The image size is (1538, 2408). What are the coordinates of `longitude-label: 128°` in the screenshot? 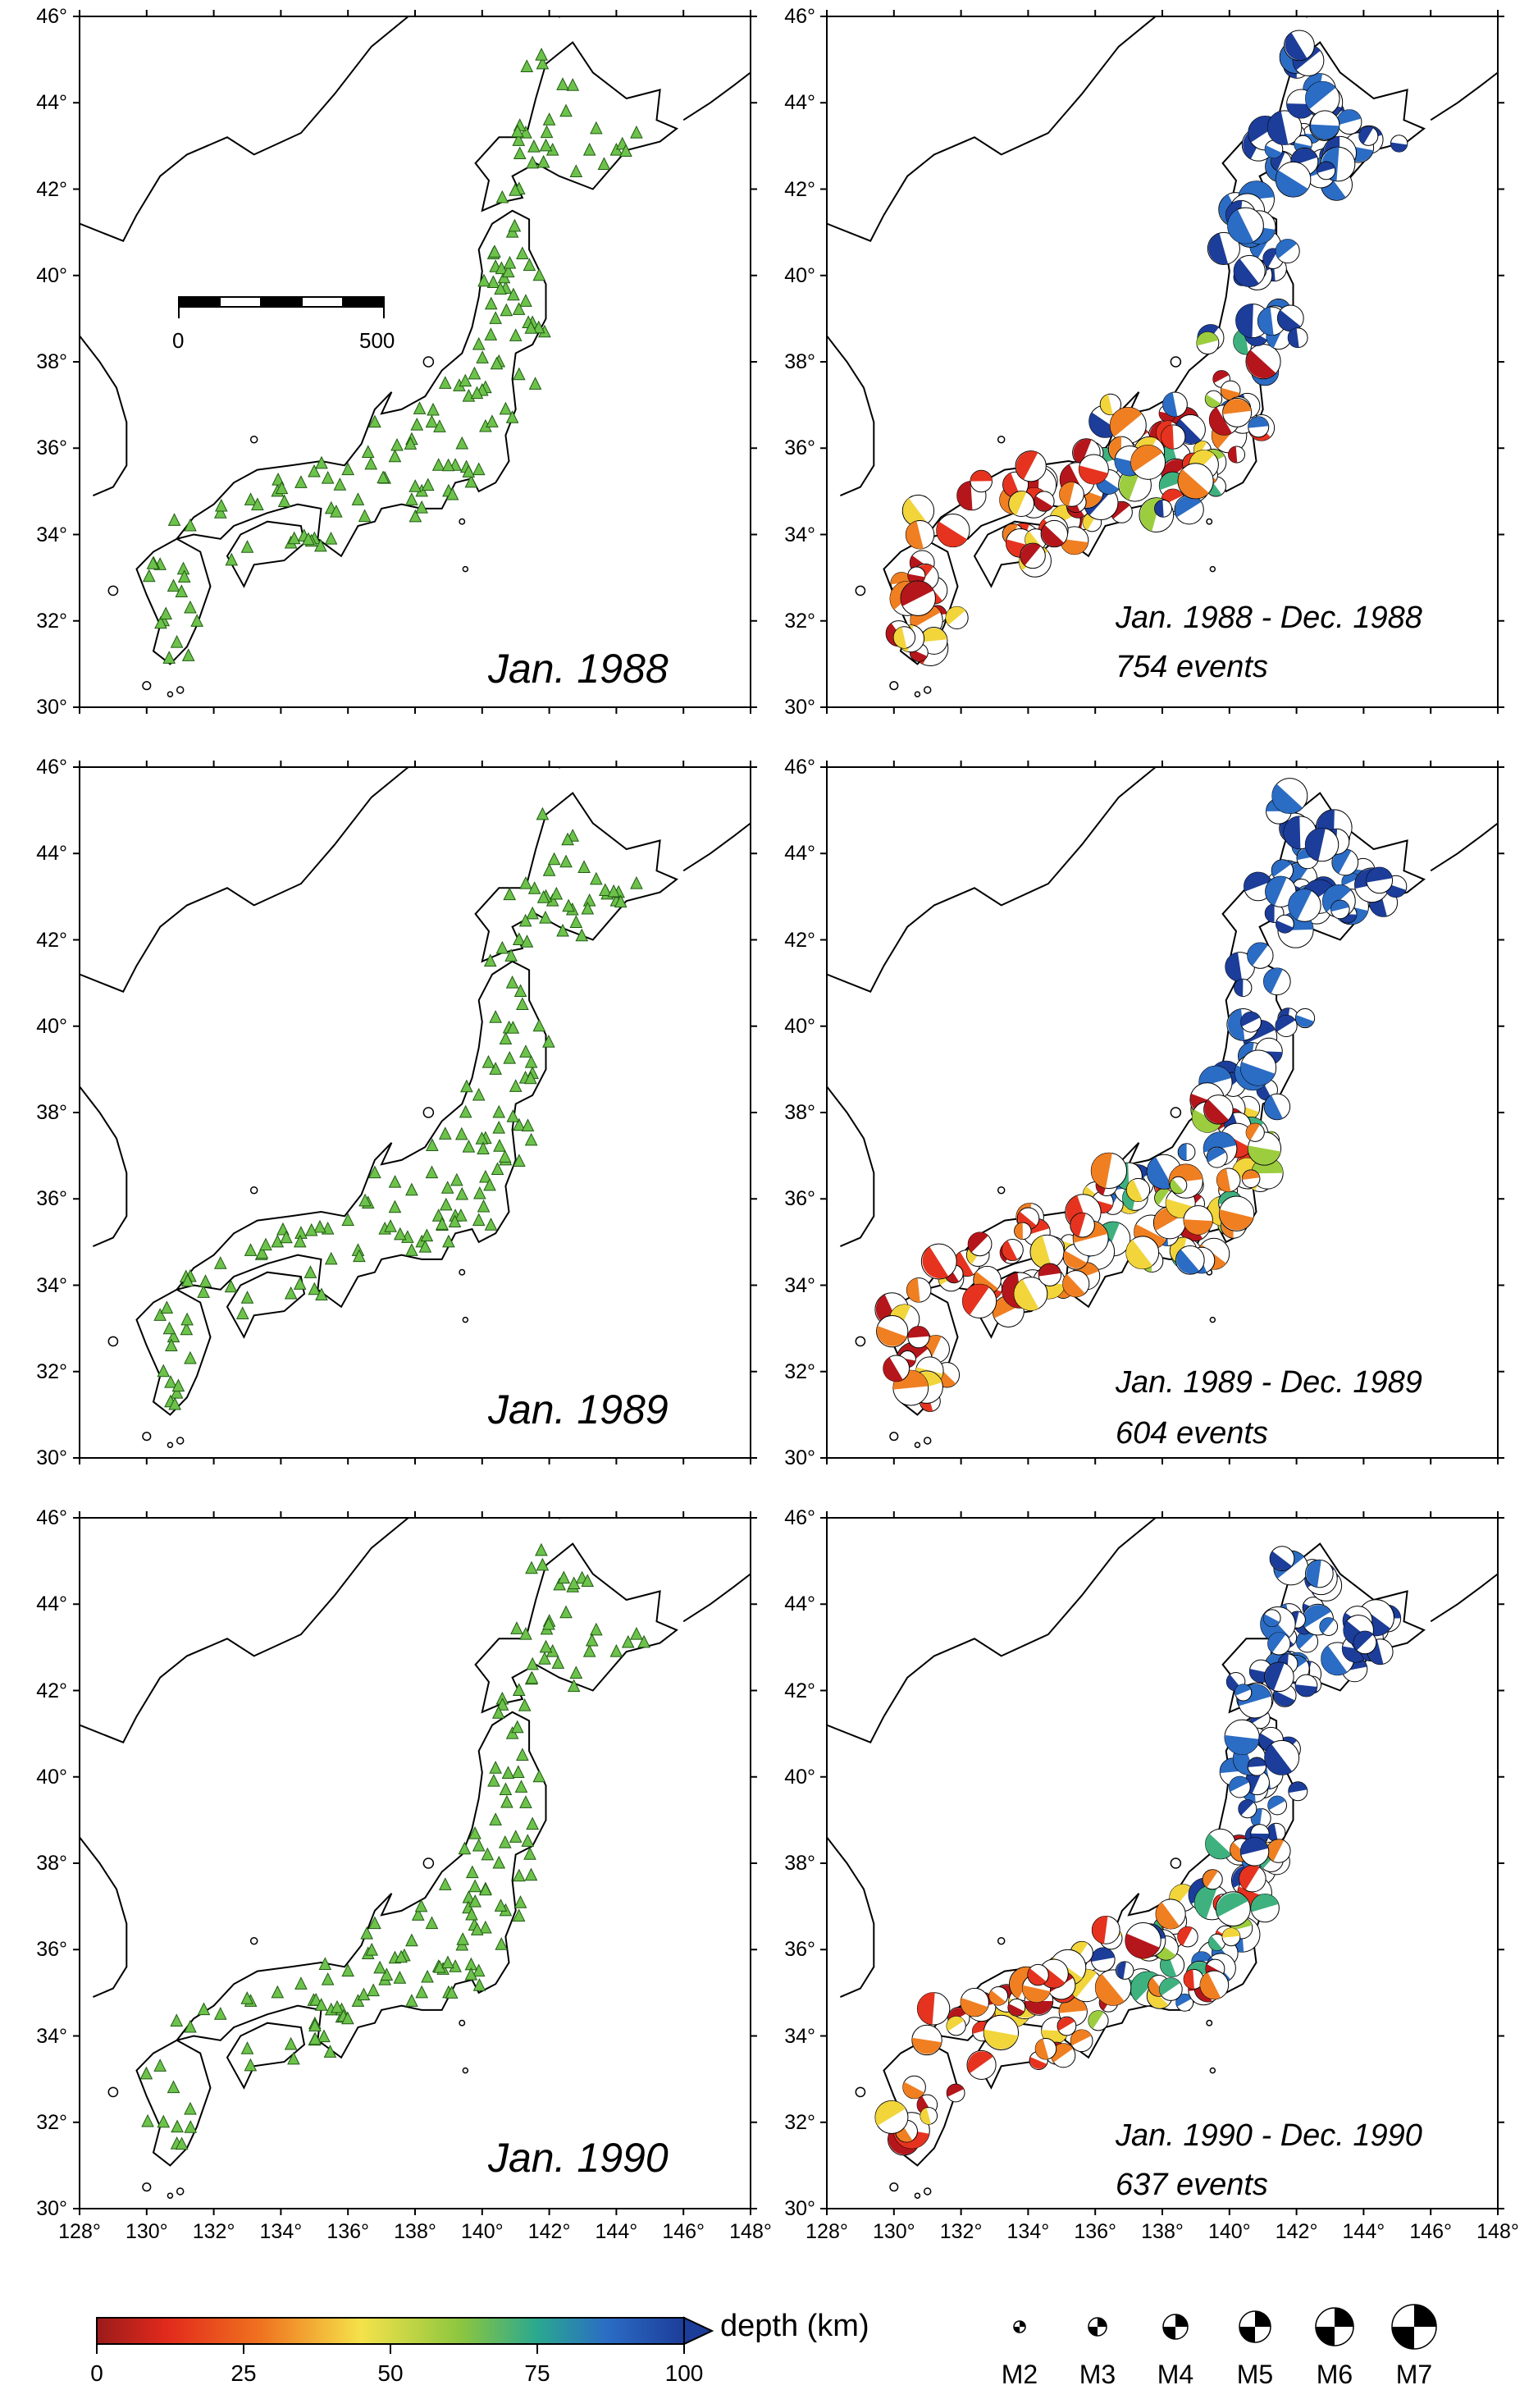 It's located at (827, 2231).